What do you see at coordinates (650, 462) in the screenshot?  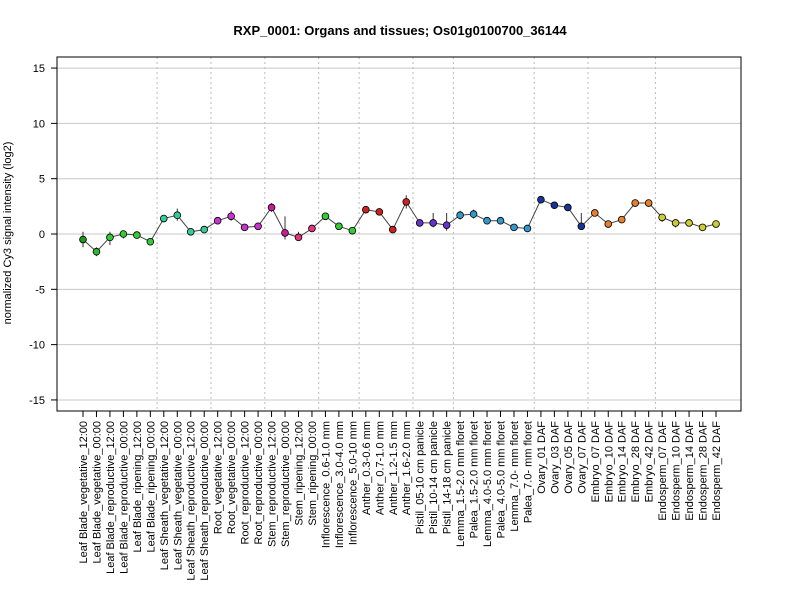 I see `x-tick-label: Embryo_42 DAF` at bounding box center [650, 462].